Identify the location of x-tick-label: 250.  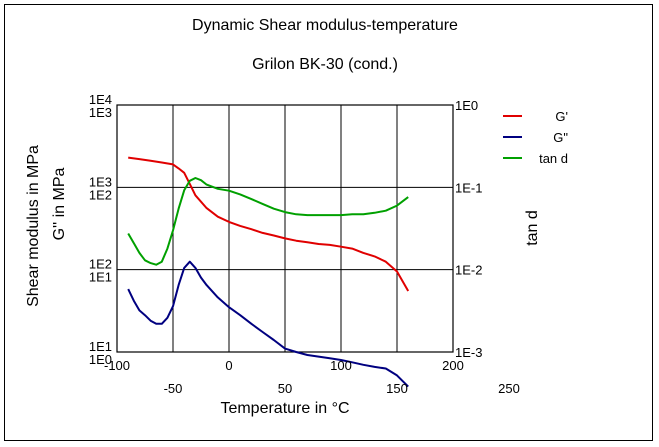
(509, 388).